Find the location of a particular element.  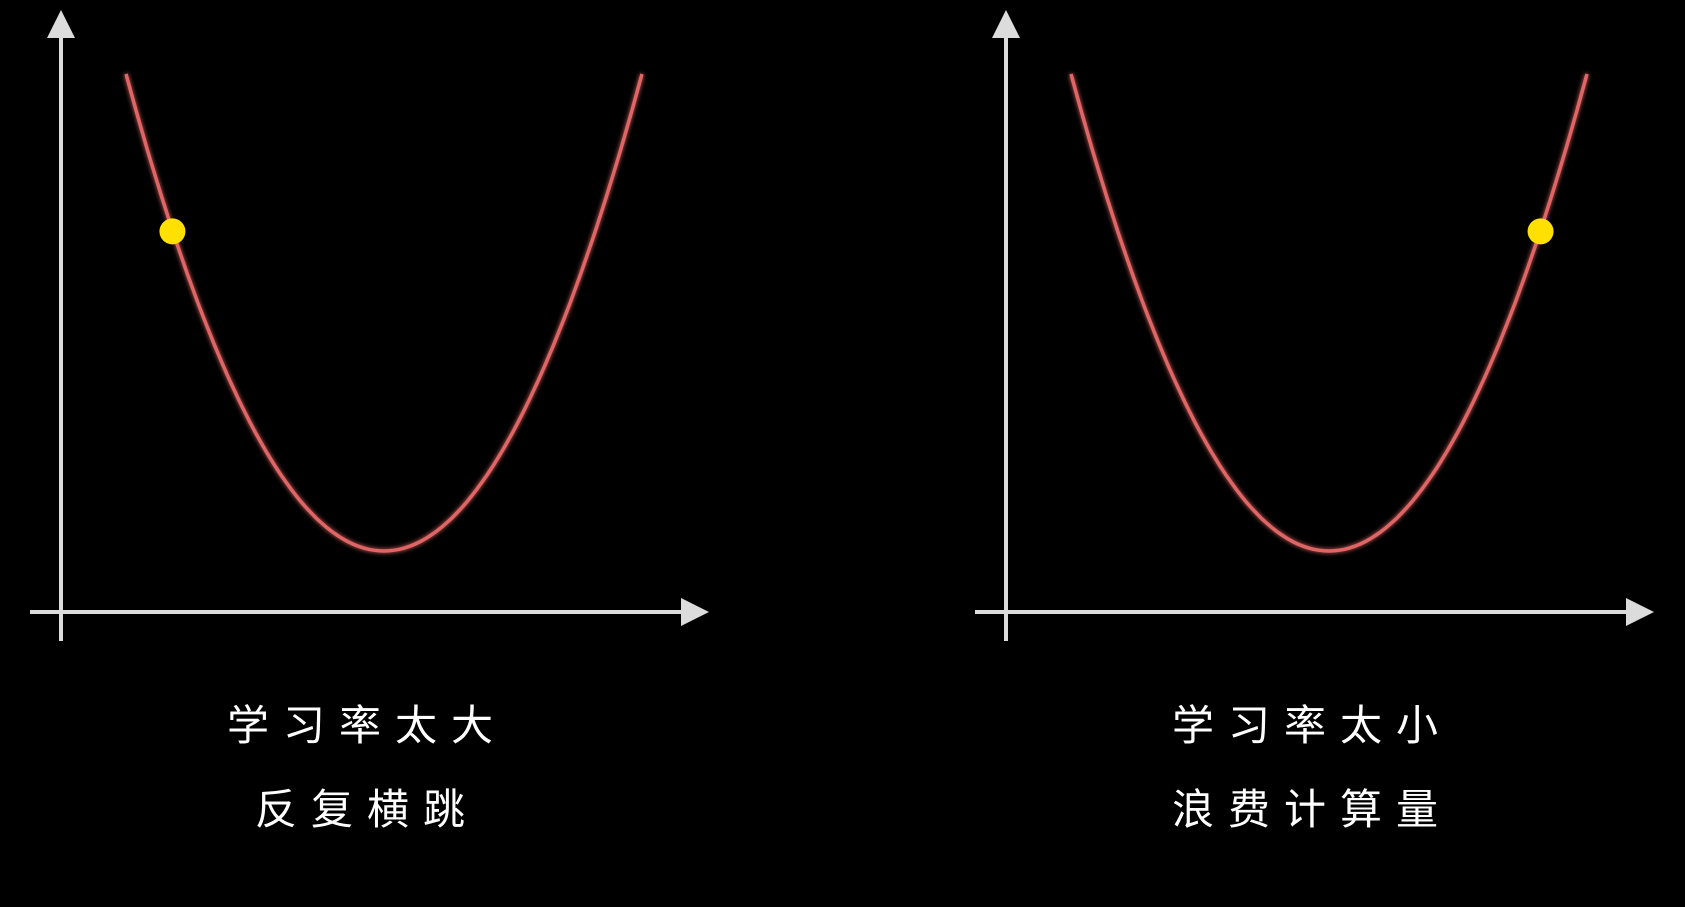

right-y-axis-arrow is located at coordinates (1006, 24).